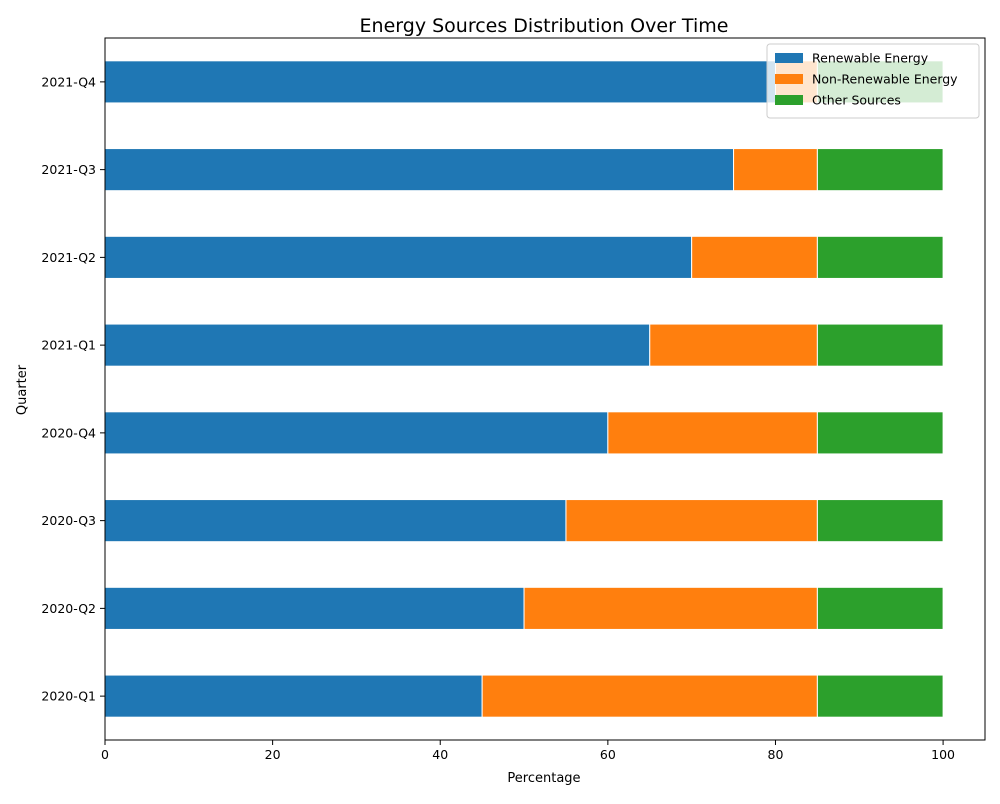 Image resolution: width=1000 pixels, height=804 pixels. I want to click on x-axis-label: Percentage, so click(543, 778).